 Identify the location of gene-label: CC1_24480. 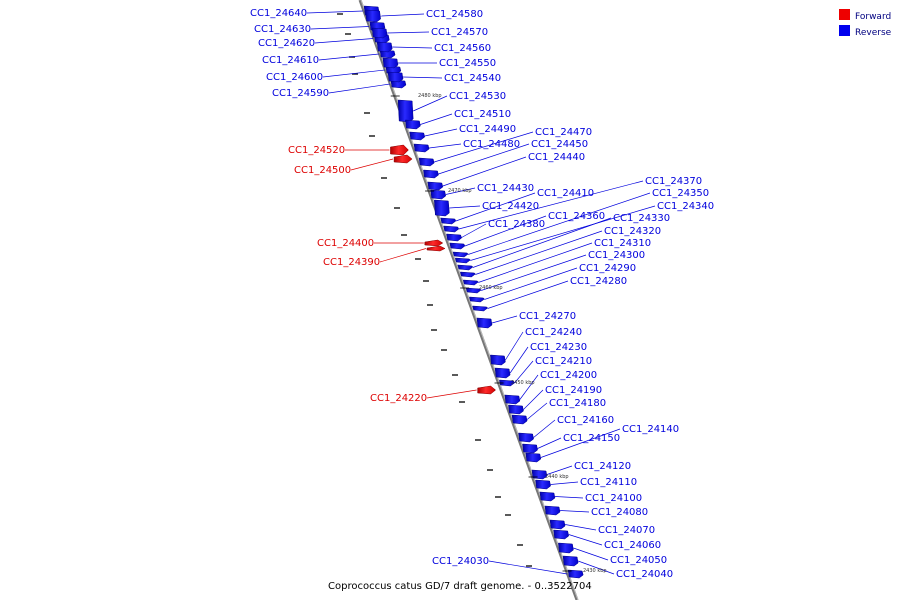
(491, 144).